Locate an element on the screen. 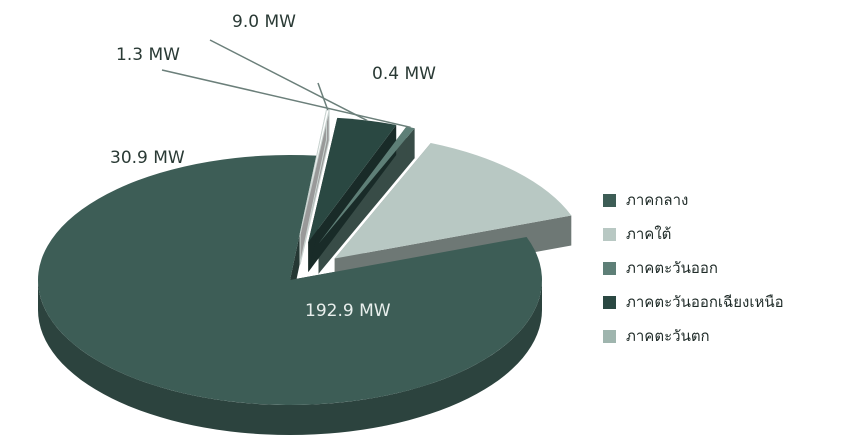  legend-item: ภาคตะวันตก is located at coordinates (693, 336).